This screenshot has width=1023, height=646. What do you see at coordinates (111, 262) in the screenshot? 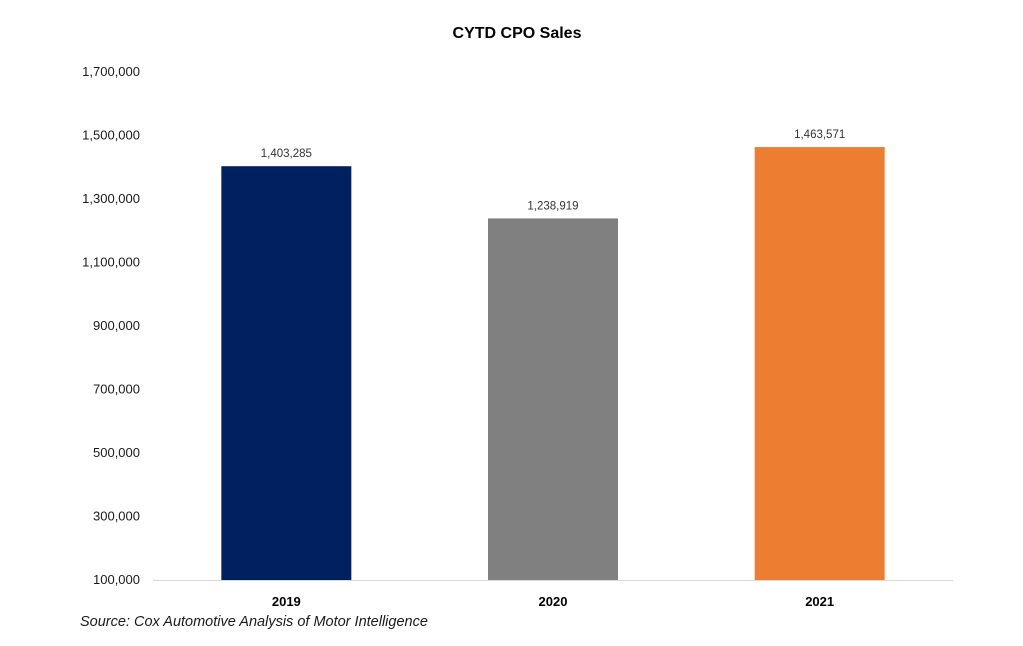
I see `y-tick-label: 1,100,000` at bounding box center [111, 262].